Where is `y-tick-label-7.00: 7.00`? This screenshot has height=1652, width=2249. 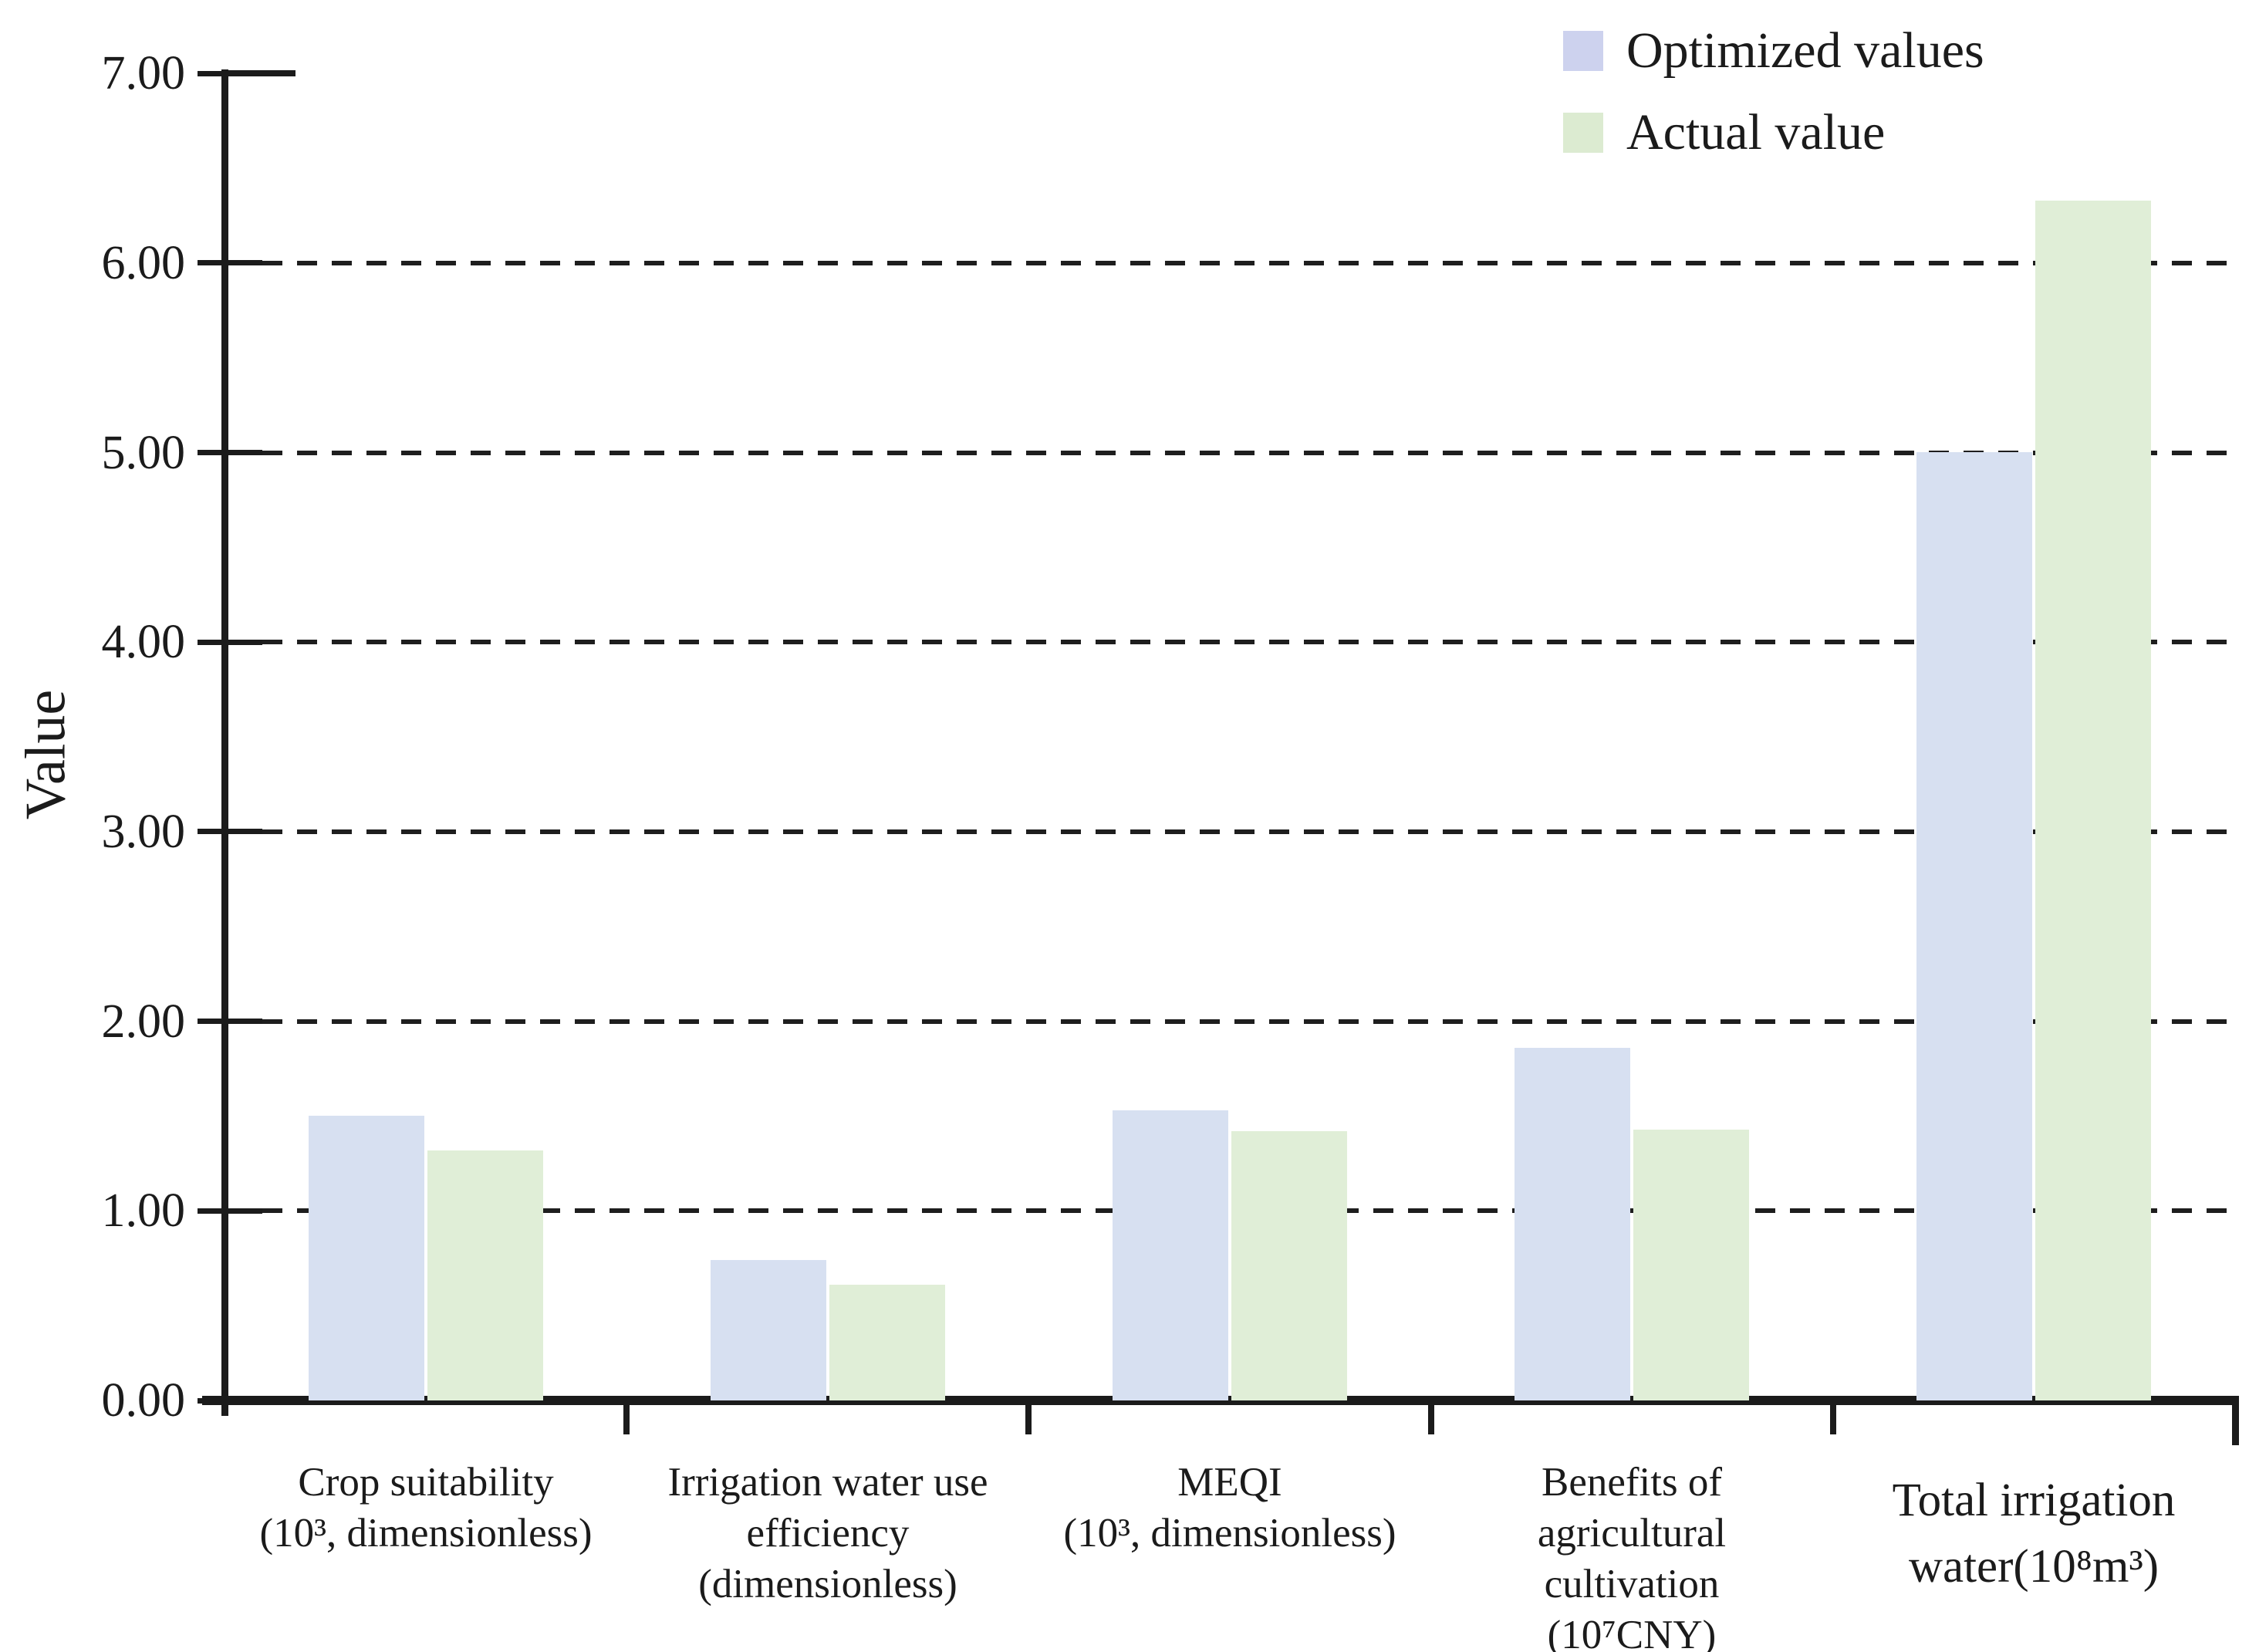
y-tick-label-7.00: 7.00 is located at coordinates (143, 73).